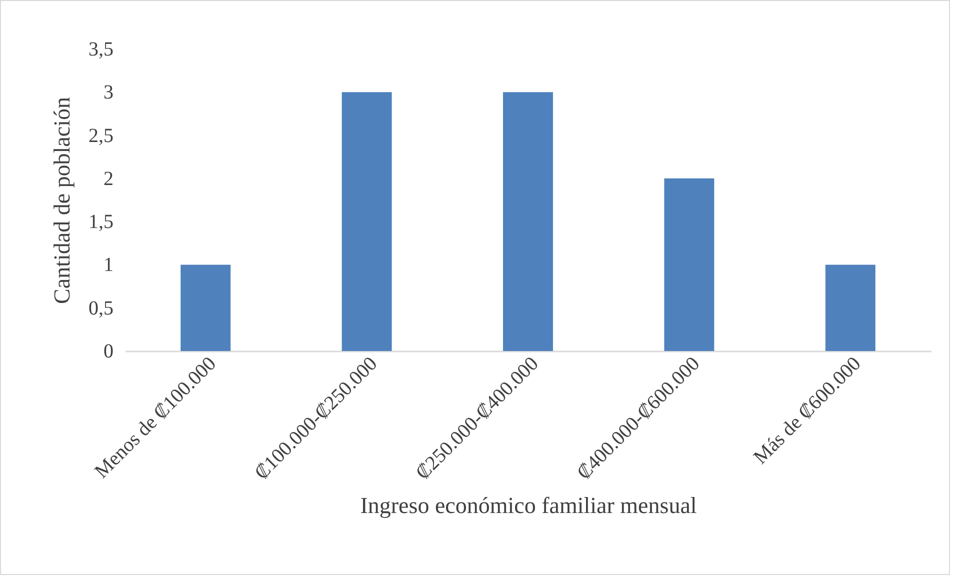 The image size is (954, 579). Describe the element at coordinates (109, 265) in the screenshot. I see `y-tick-label: 1` at that location.